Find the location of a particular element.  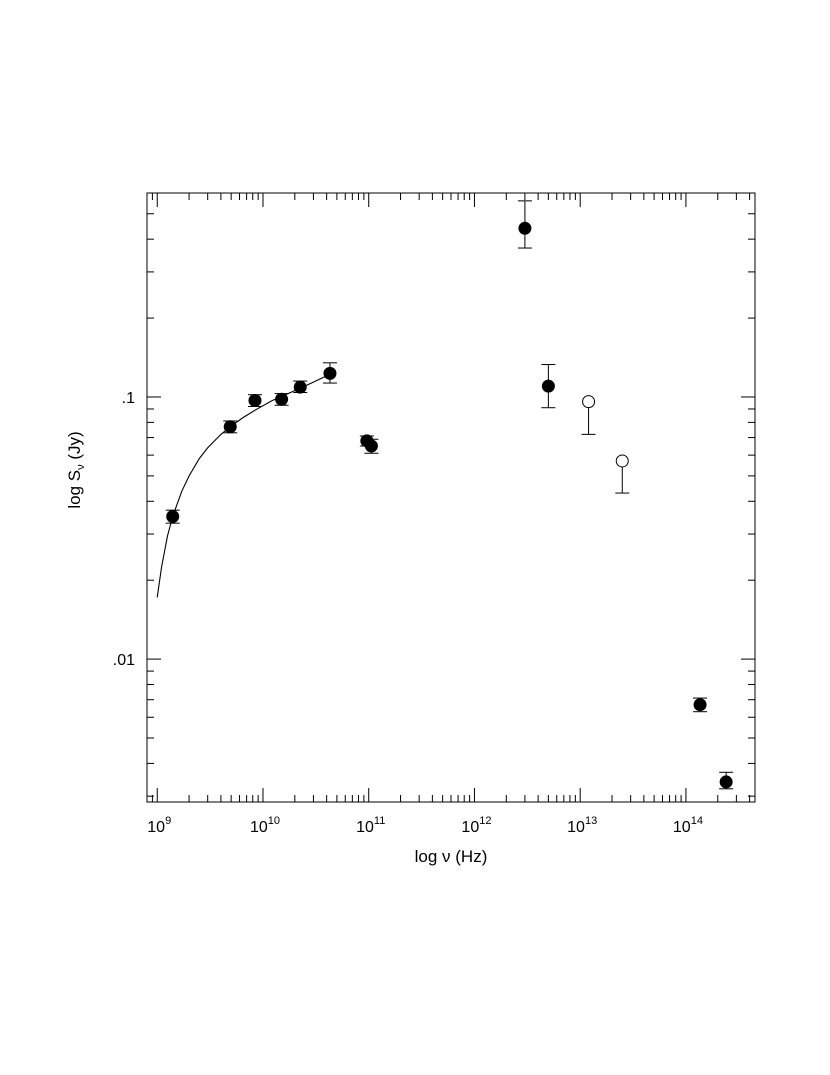

y-axis-label-subscript: ν is located at coordinates (81, 467).